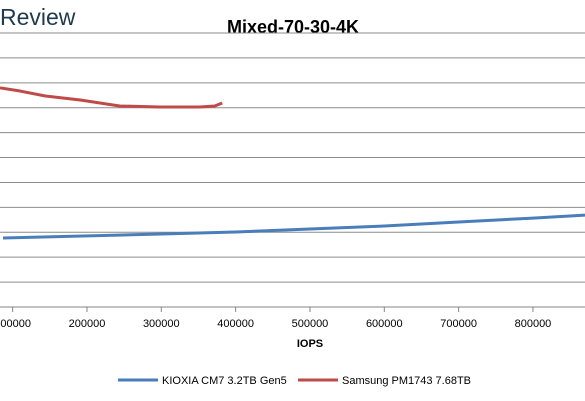  Describe the element at coordinates (161, 324) in the screenshot. I see `x-tick-label: 300000` at that location.